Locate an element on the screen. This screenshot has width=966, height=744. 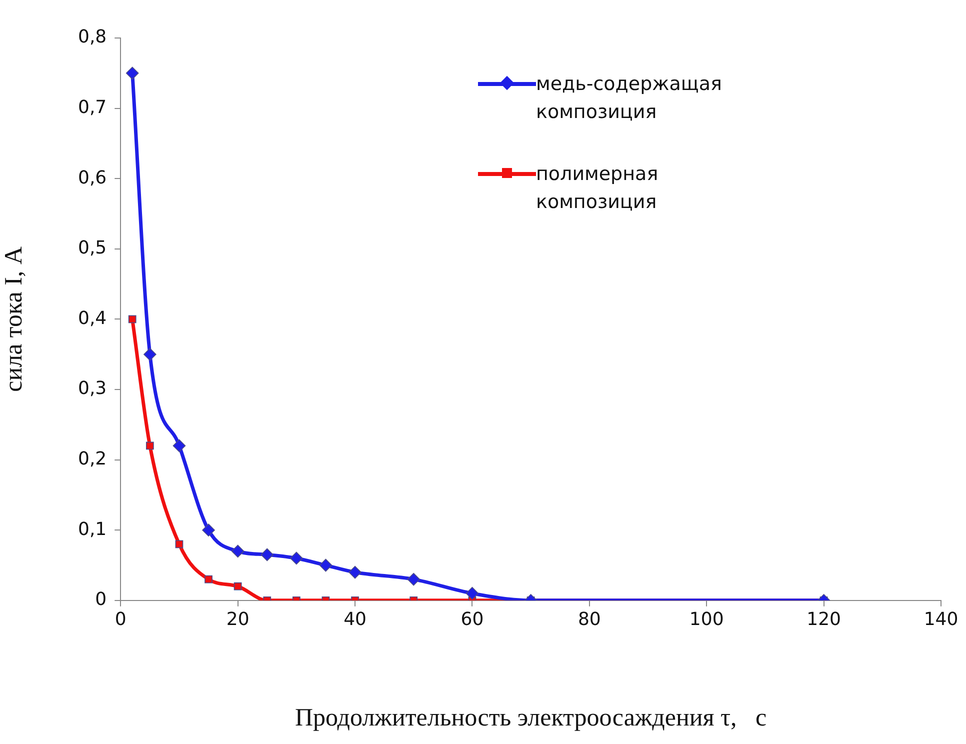
x-tick-label: 0 is located at coordinates (120, 619).